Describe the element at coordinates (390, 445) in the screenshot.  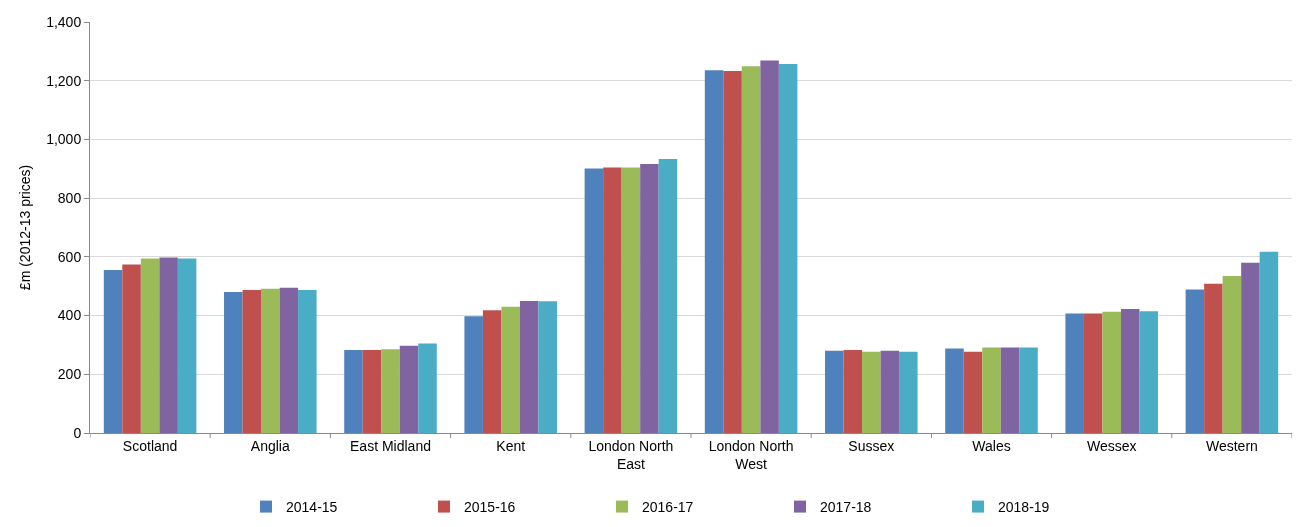
I see `x-tick-label: East Midland` at that location.